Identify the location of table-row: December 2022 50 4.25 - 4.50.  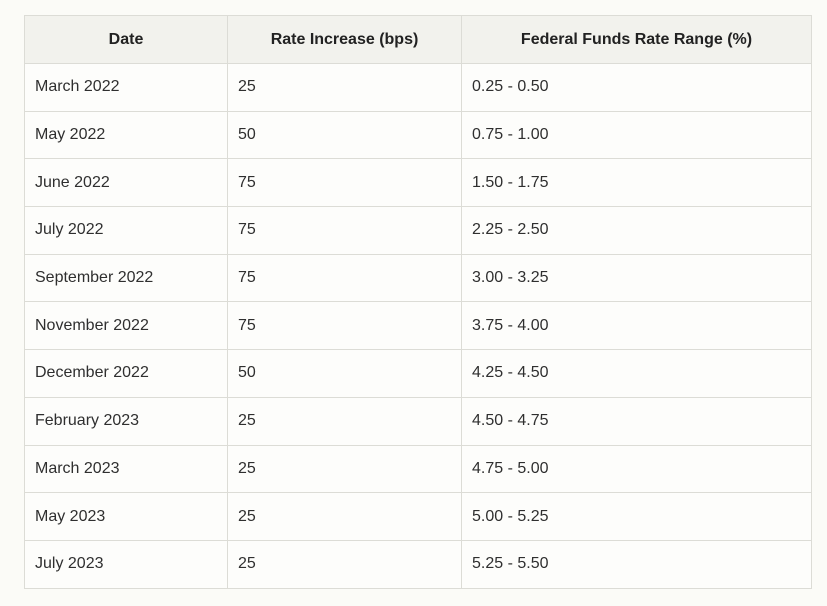
(418, 373).